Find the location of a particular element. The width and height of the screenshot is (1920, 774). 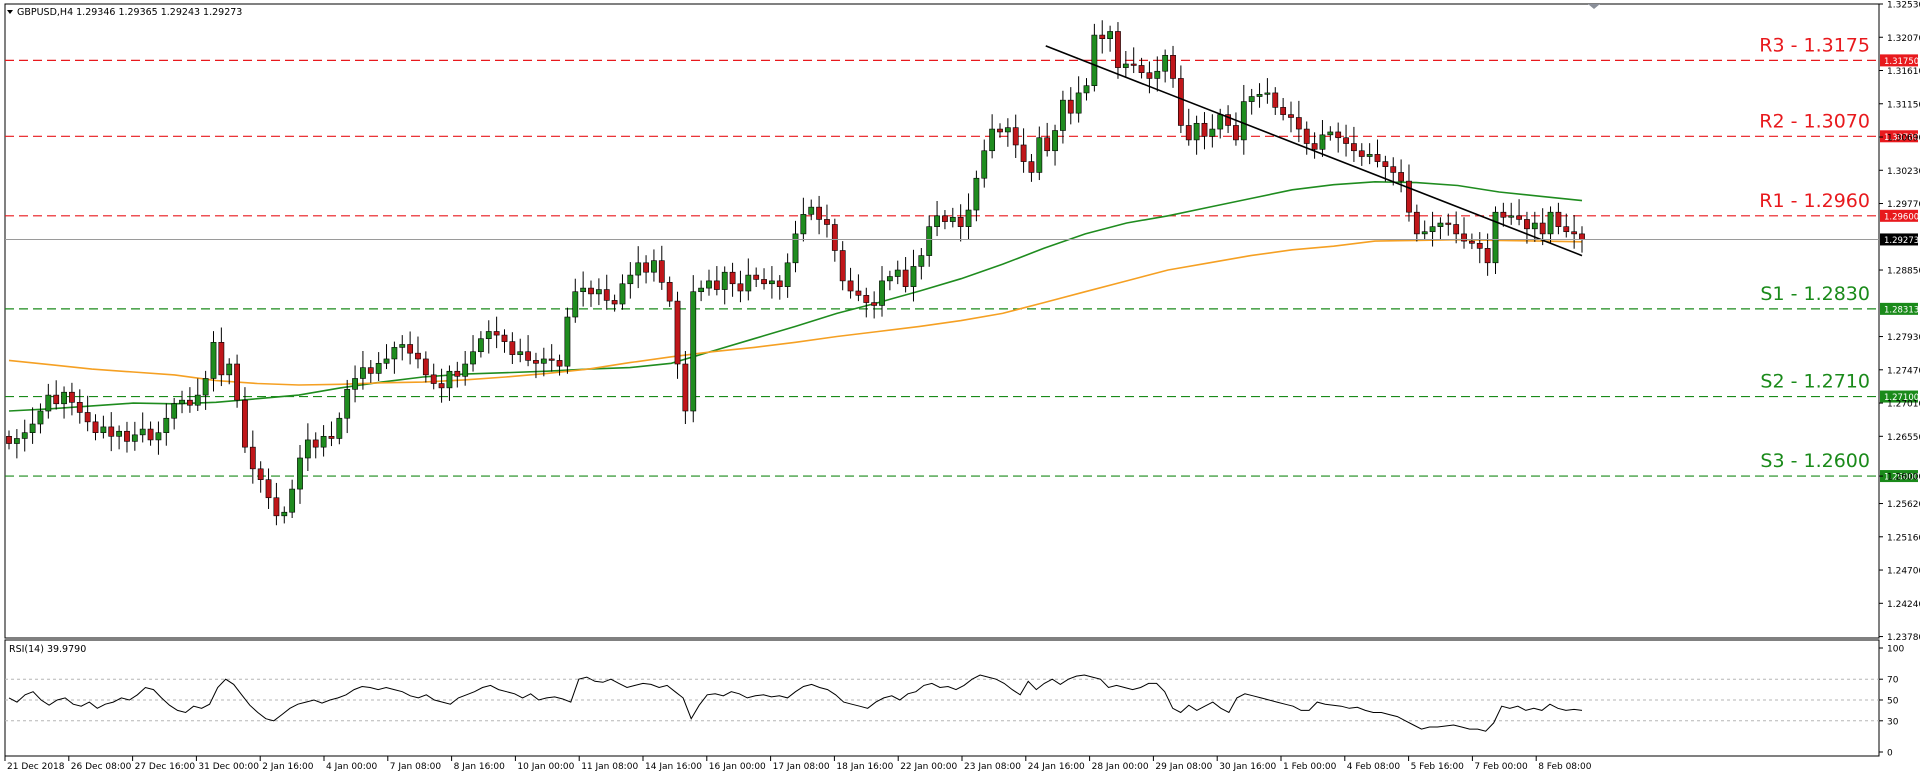

time-tick-label: 4 Jan 00:00 is located at coordinates (352, 767).